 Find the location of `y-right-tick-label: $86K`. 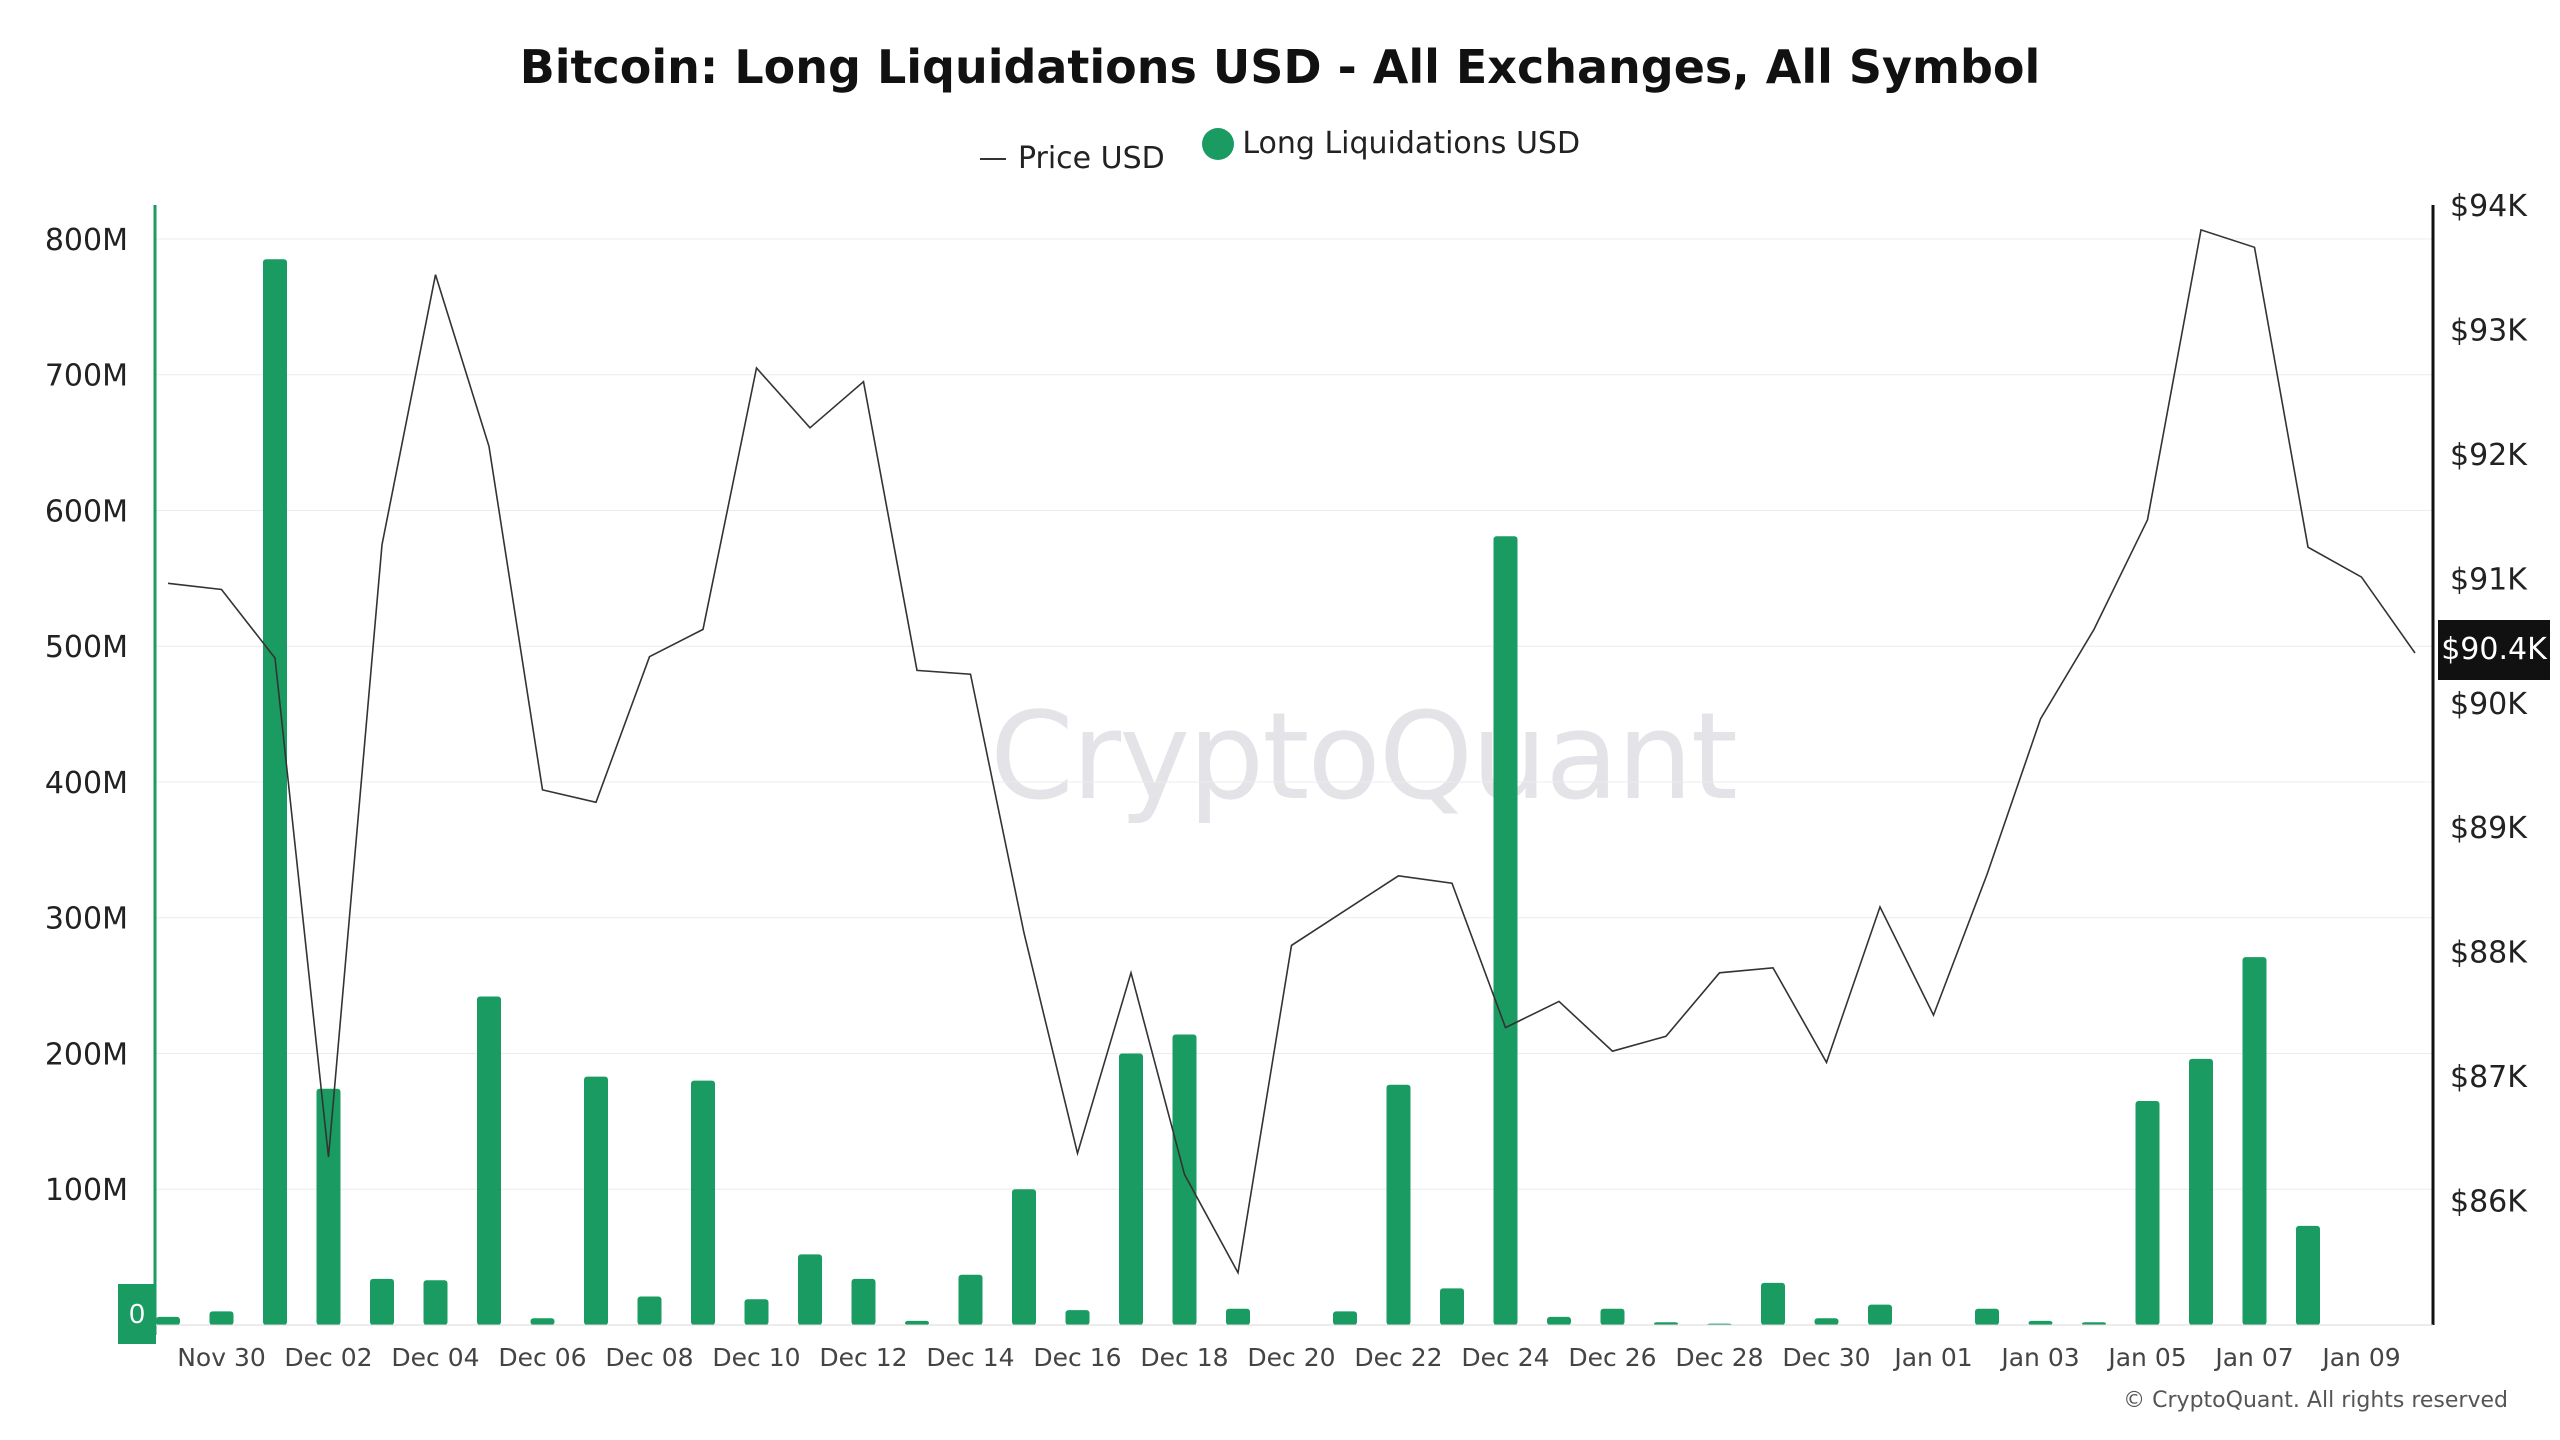

y-right-tick-label: $86K is located at coordinates (2489, 1202).